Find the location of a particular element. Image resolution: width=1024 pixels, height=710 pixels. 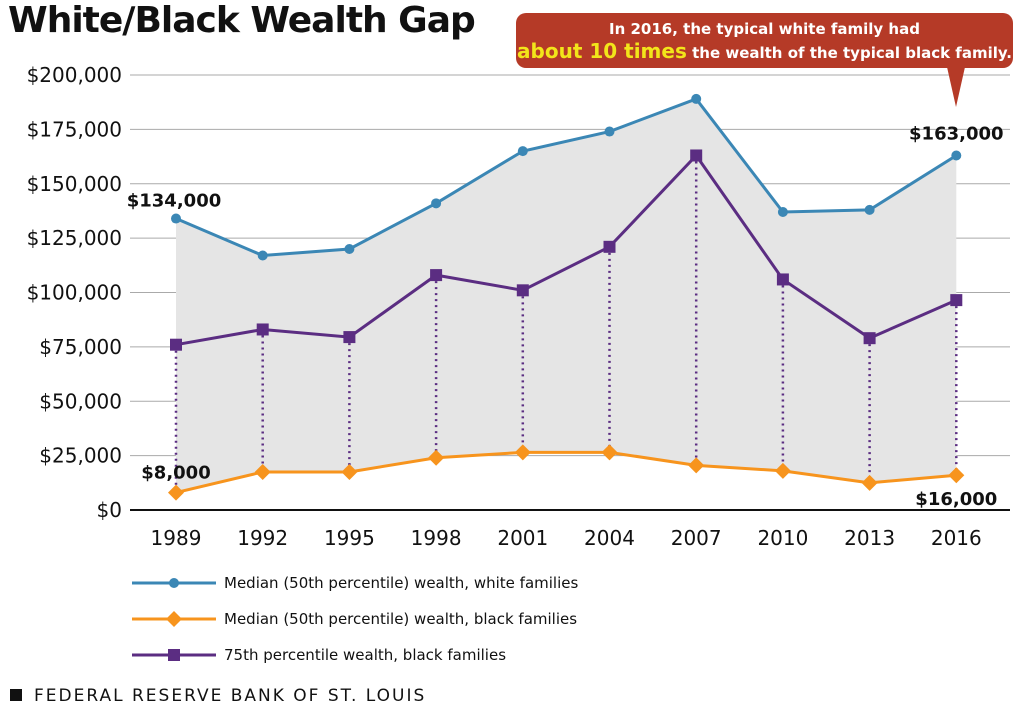

x-tick-label: 2010 is located at coordinates (782, 538).